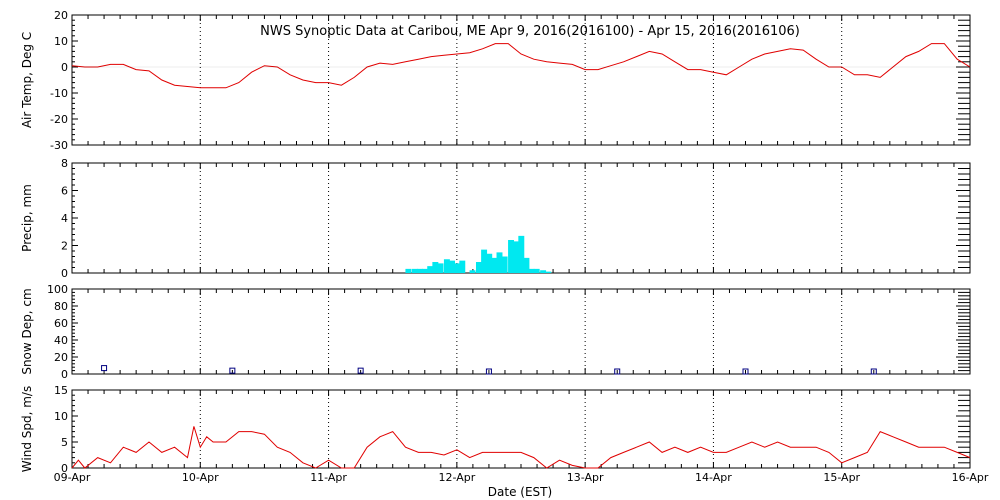 The image size is (1000, 500). Describe the element at coordinates (64, 246) in the screenshot. I see `precip-y-tick-label: 2` at that location.